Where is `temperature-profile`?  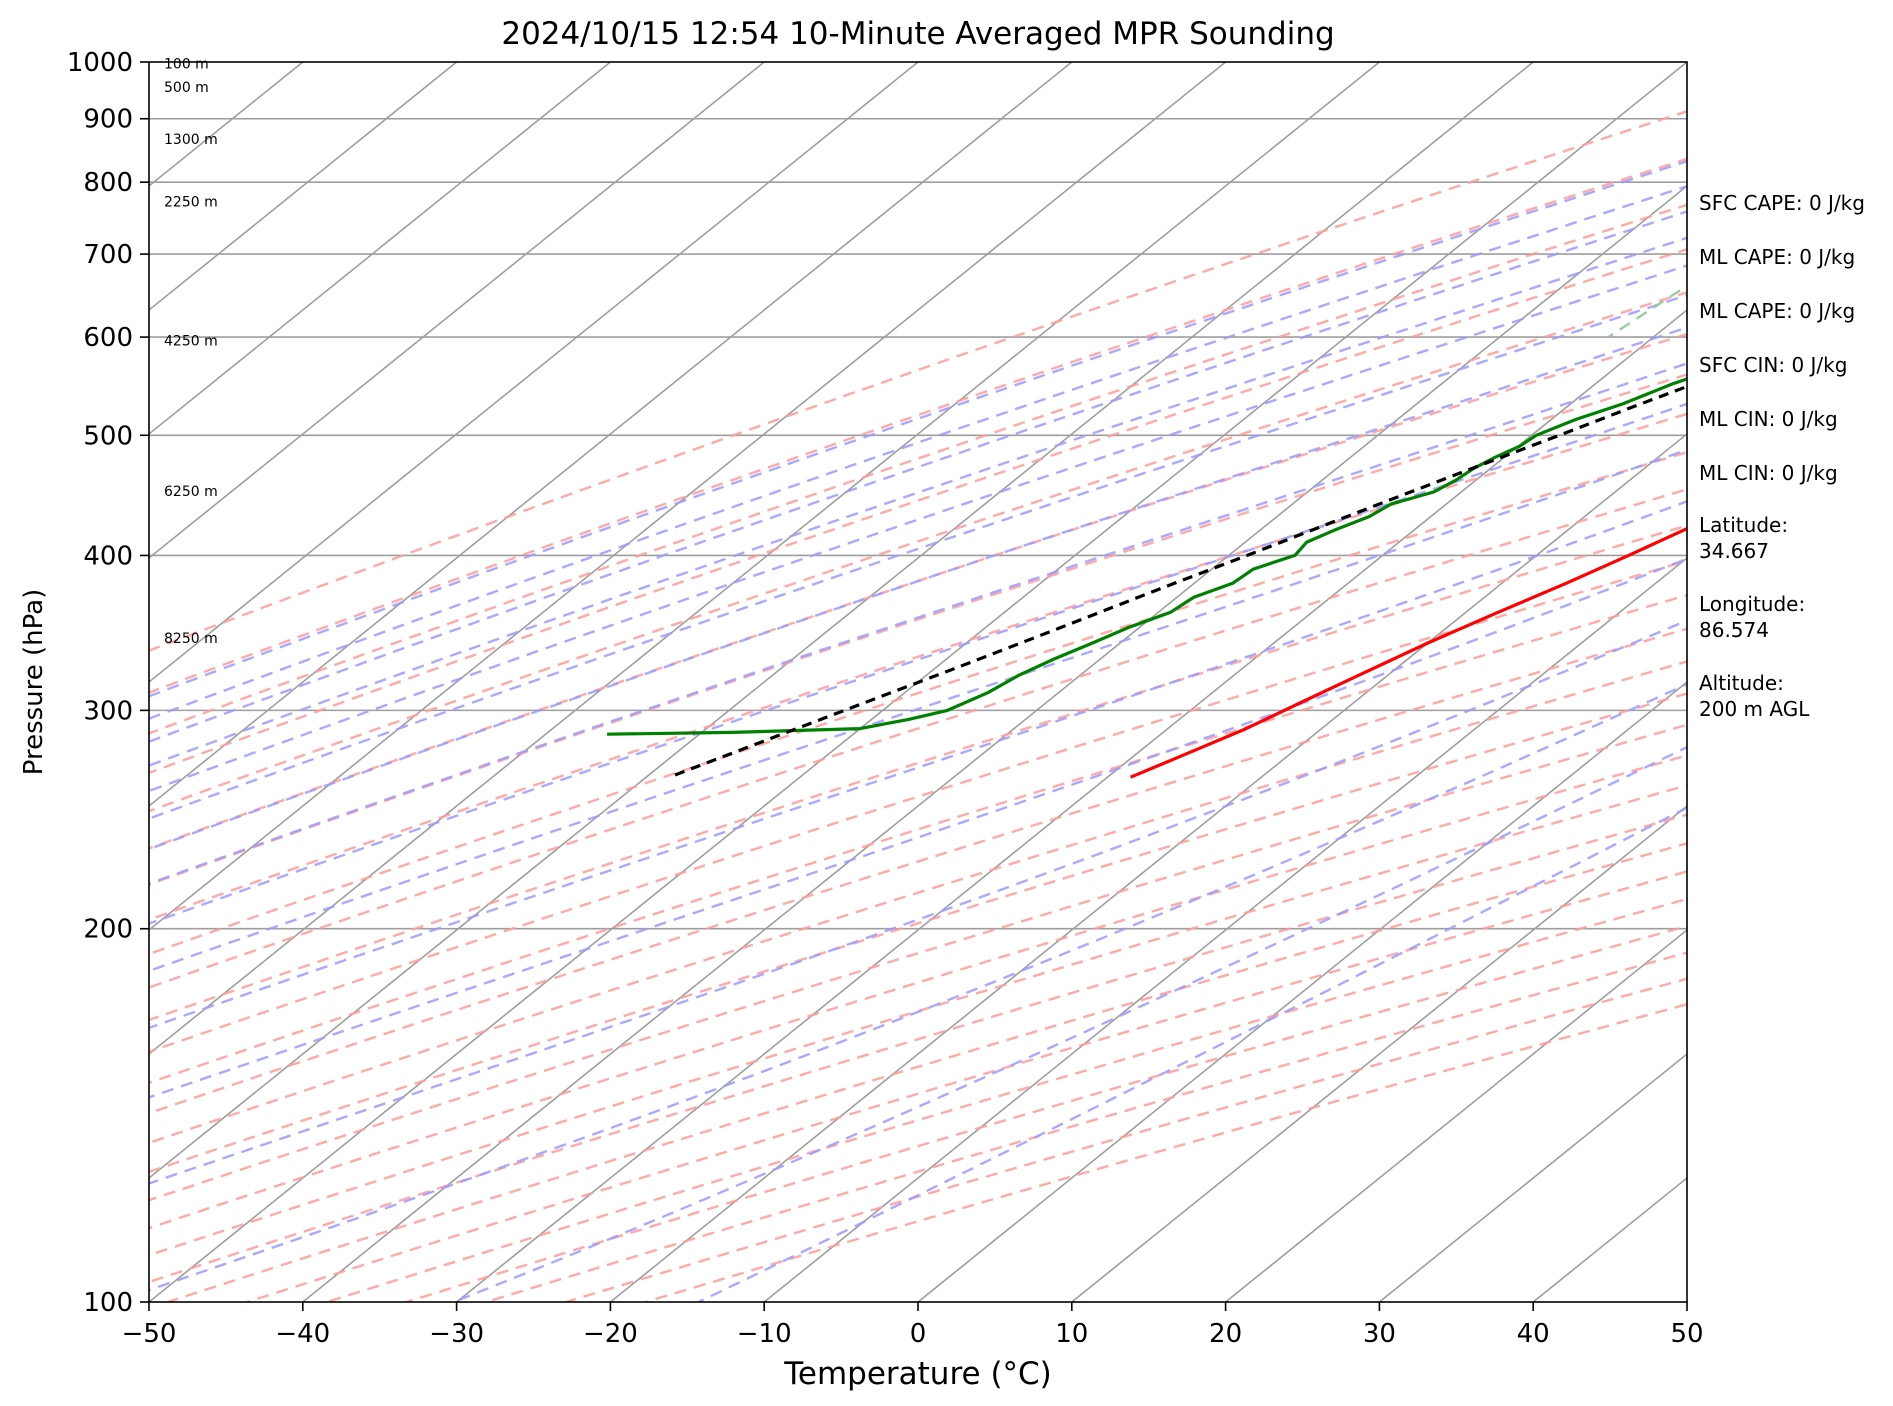
temperature-profile is located at coordinates (1408, 652).